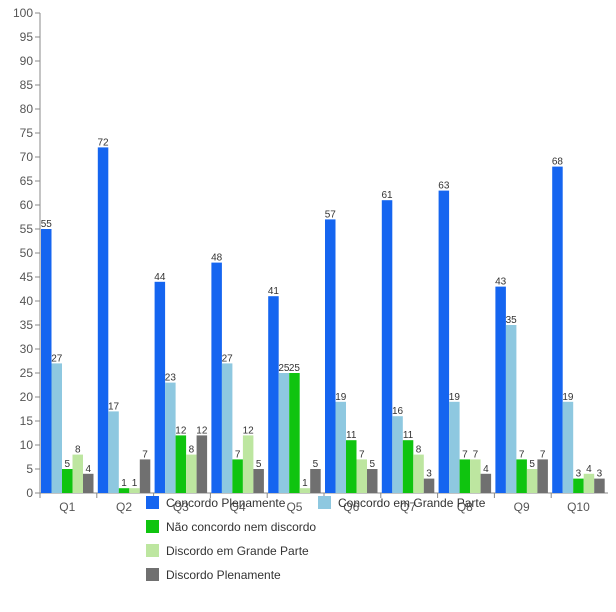  I want to click on bar-value-label: 61, so click(387, 195).